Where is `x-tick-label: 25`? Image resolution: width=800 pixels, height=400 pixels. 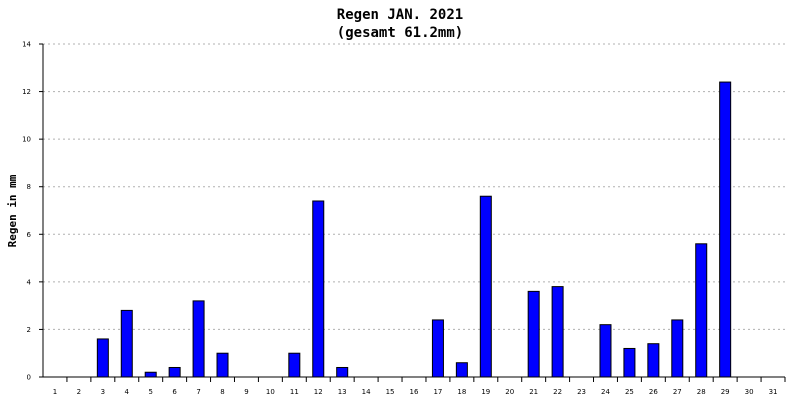 x-tick-label: 25 is located at coordinates (629, 392).